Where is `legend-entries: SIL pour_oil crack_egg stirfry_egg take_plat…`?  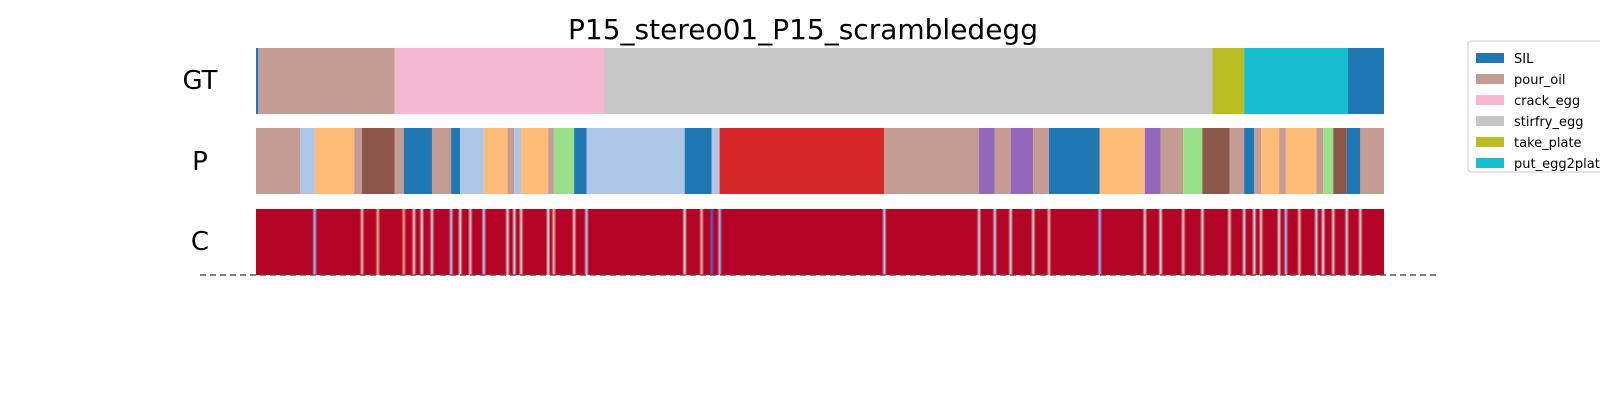 legend-entries: SIL pour_oil crack_egg stirfry_egg take_plat… is located at coordinates (1538, 112).